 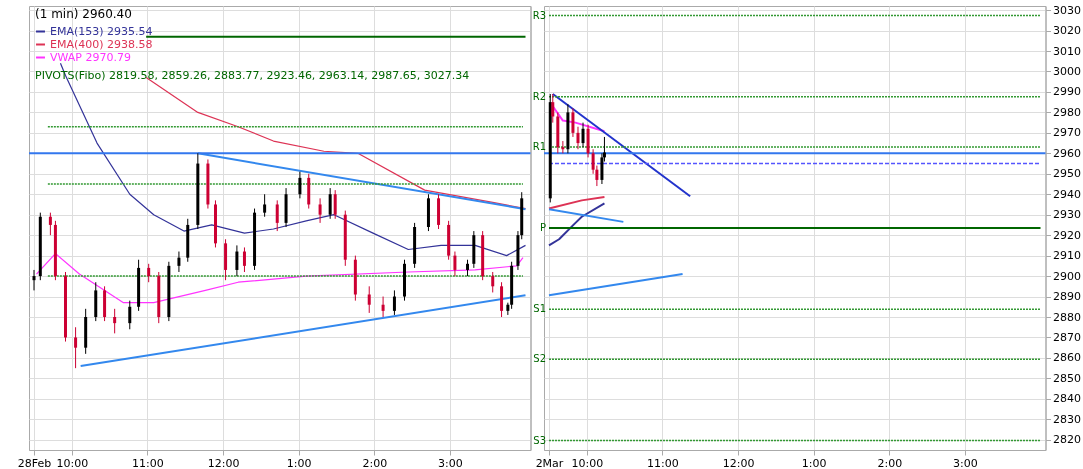 I want to click on y-tick-label: 2960, so click(x=1067, y=153).